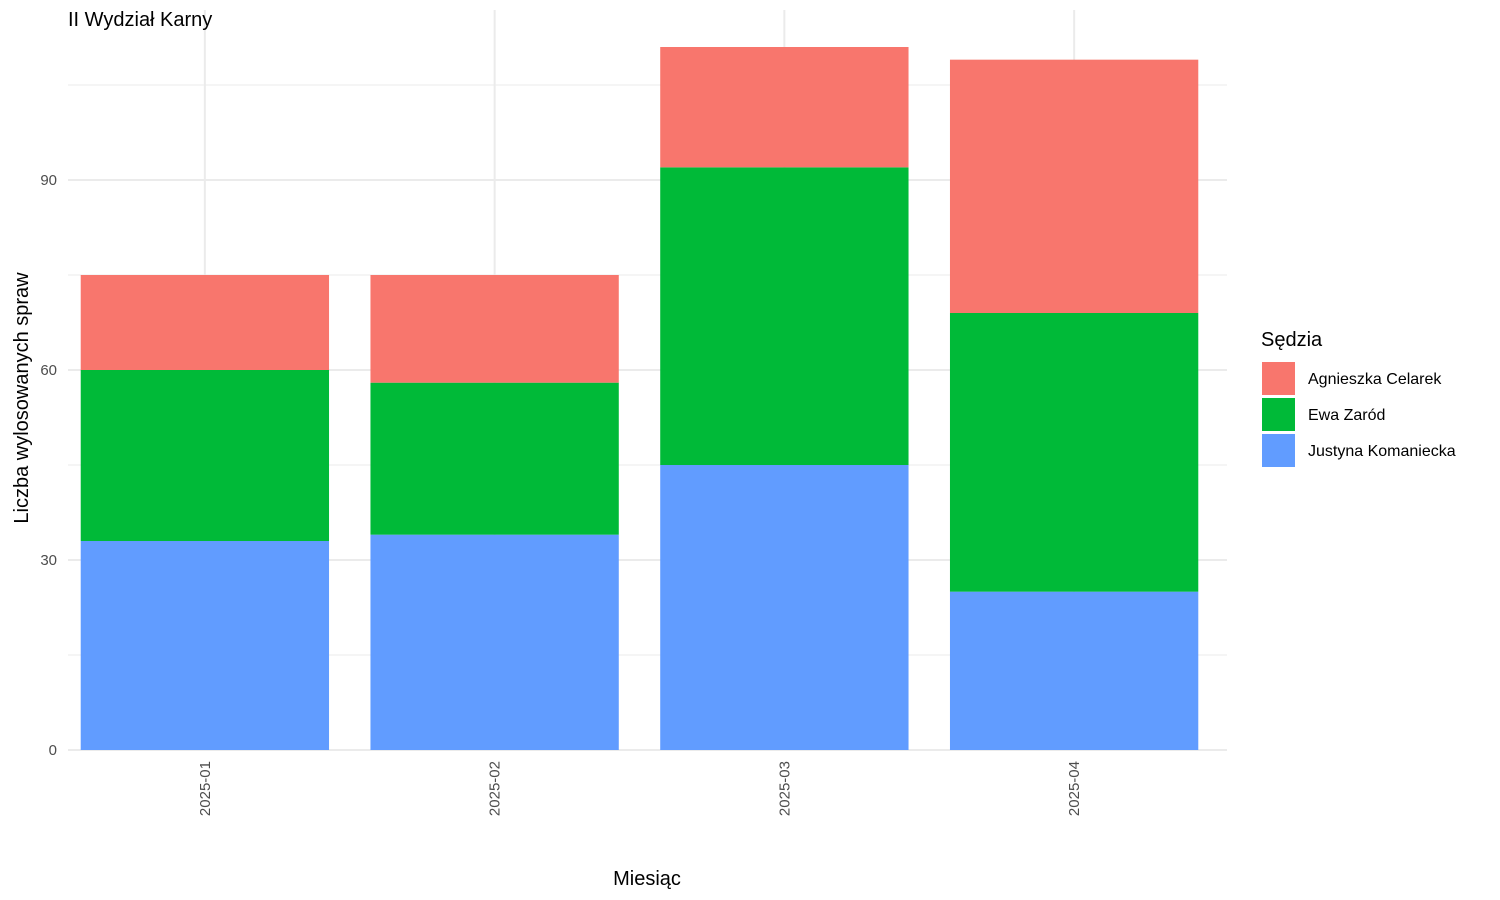  Describe the element at coordinates (647, 879) in the screenshot. I see `x-axis-title: Miesiąc` at that location.